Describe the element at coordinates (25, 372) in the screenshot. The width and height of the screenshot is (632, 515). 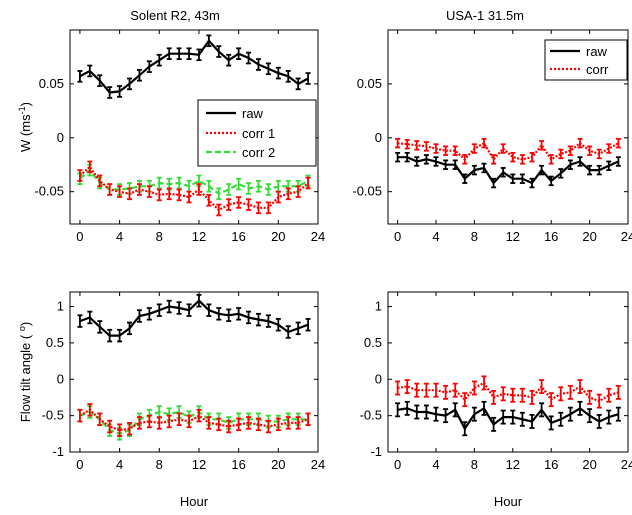
I see `y-axis-label: Flow tilt angle ( o)` at that location.